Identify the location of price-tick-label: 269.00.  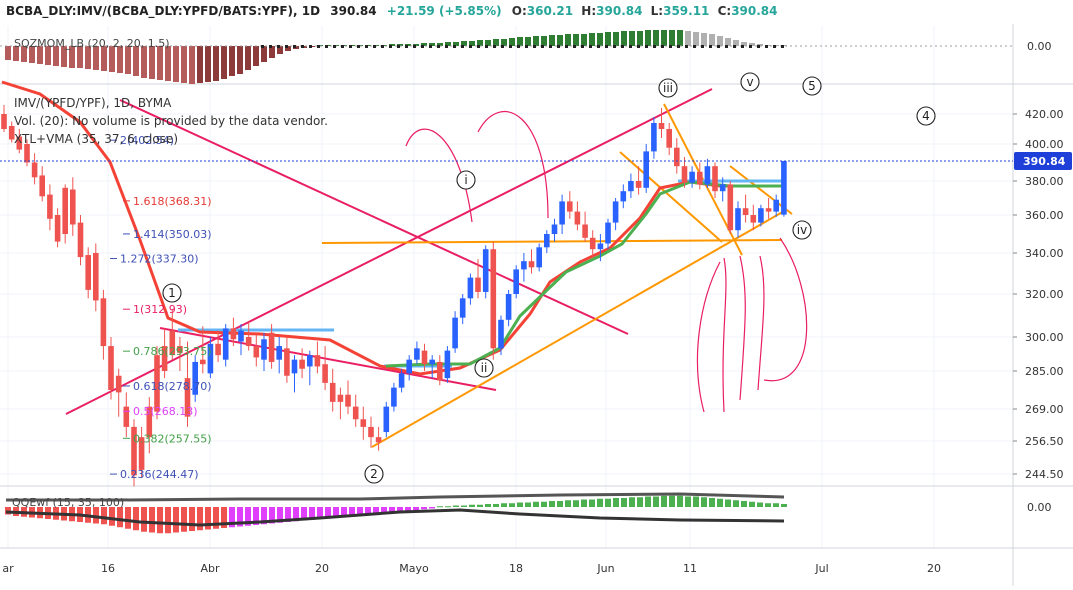
(1044, 409).